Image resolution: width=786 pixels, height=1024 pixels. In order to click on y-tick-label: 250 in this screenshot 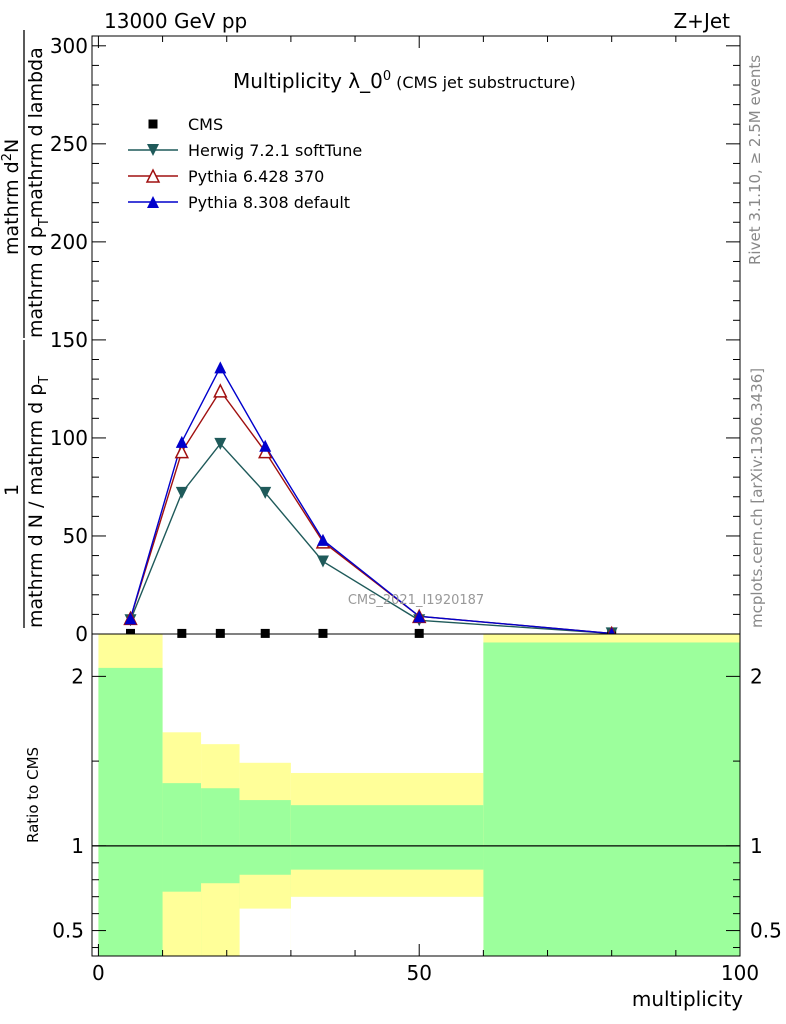, I will do `click(69, 144)`.